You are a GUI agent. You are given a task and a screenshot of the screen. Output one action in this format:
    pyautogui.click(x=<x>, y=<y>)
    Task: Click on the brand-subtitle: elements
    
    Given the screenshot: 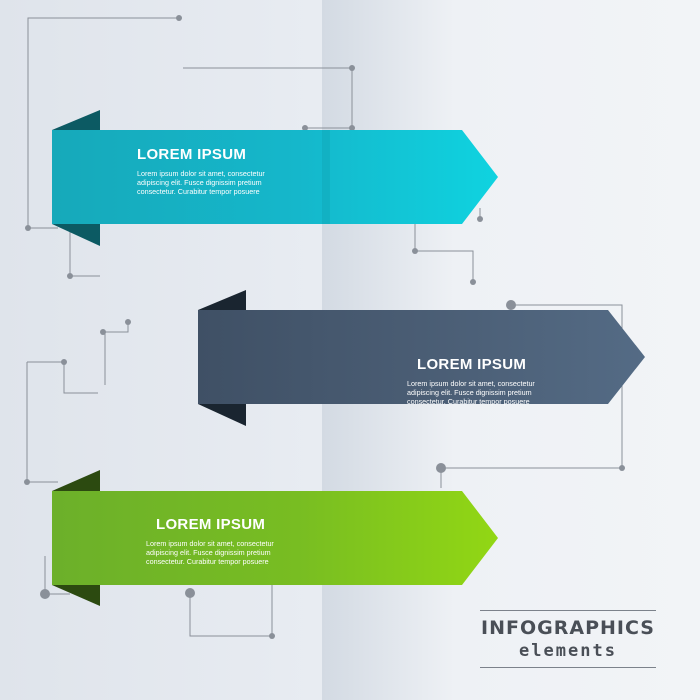 What is the action you would take?
    pyautogui.click(x=568, y=651)
    